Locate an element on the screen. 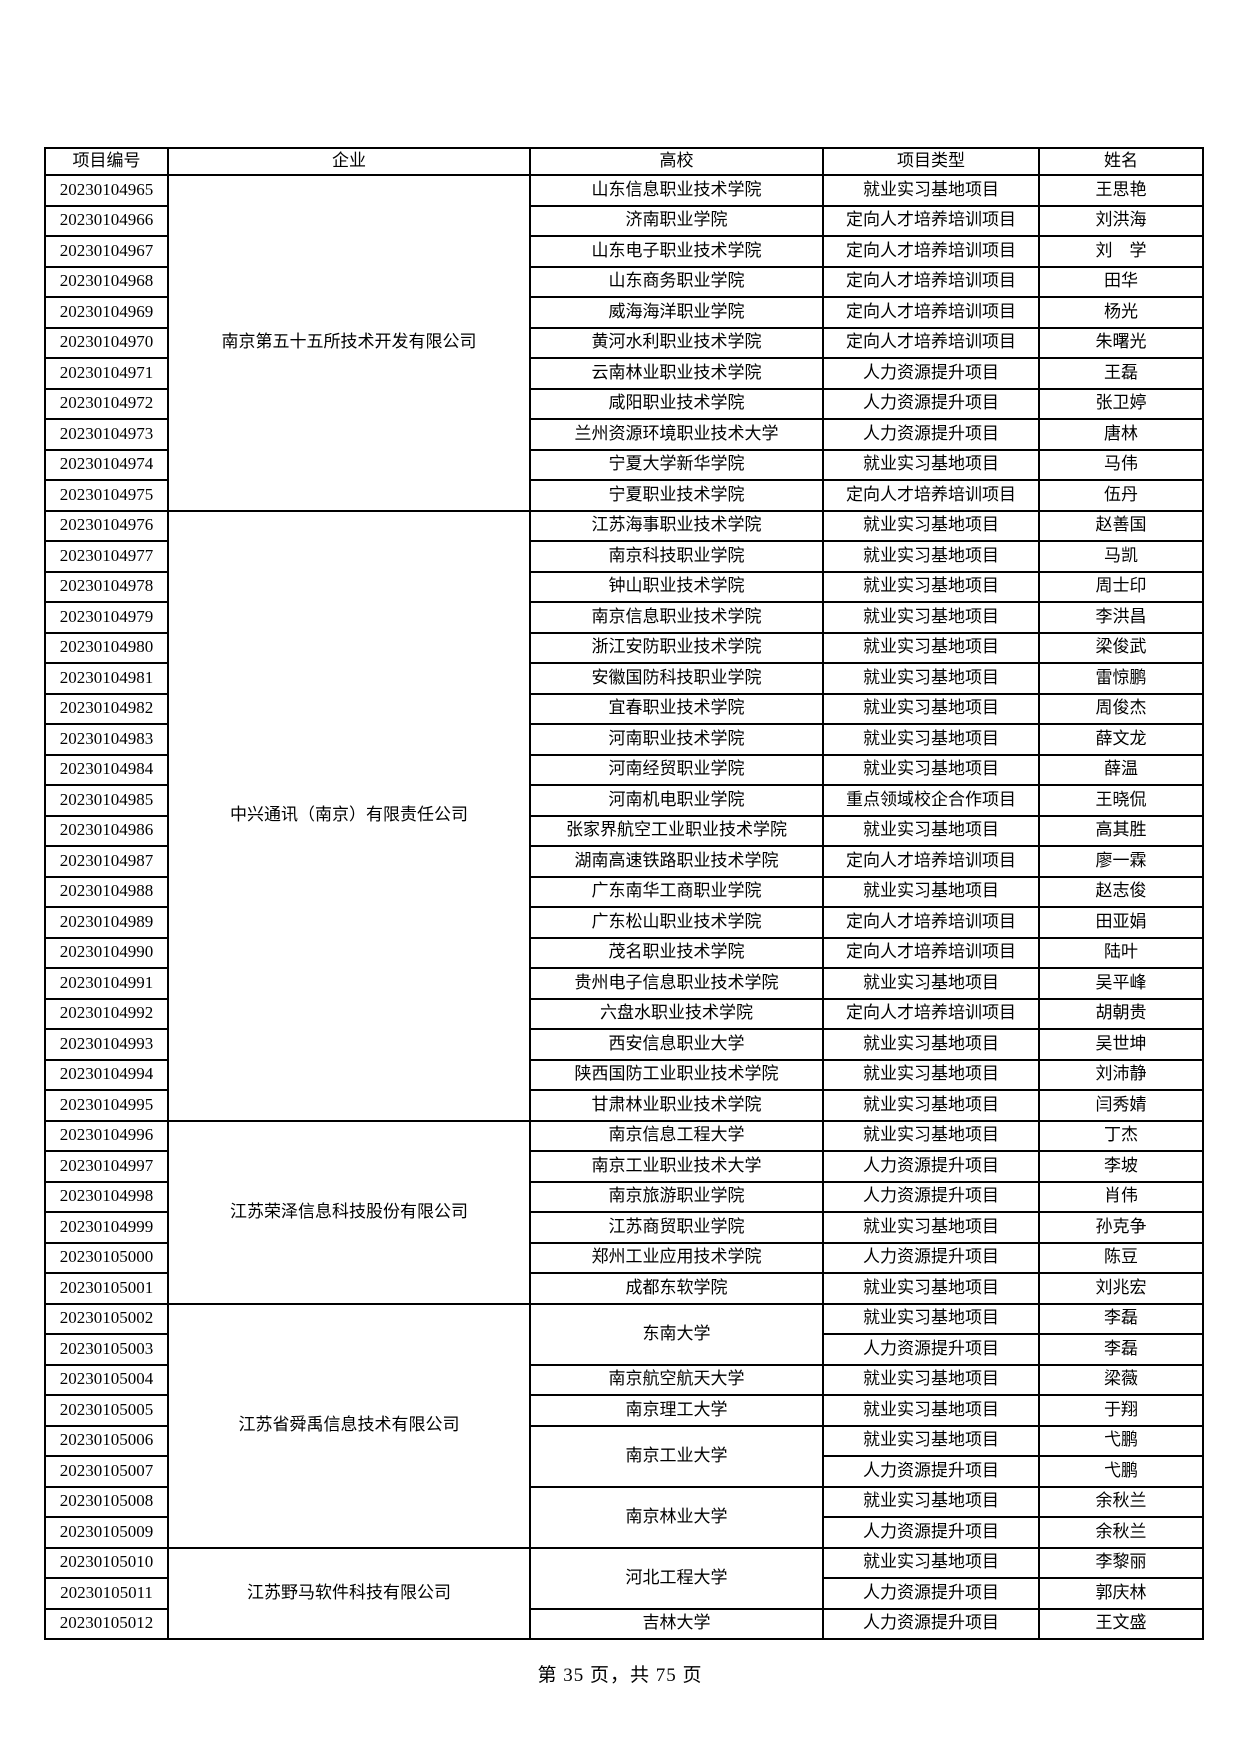 This screenshot has width=1240, height=1753. cell-project-id: 20230105006 is located at coordinates (106, 1440).